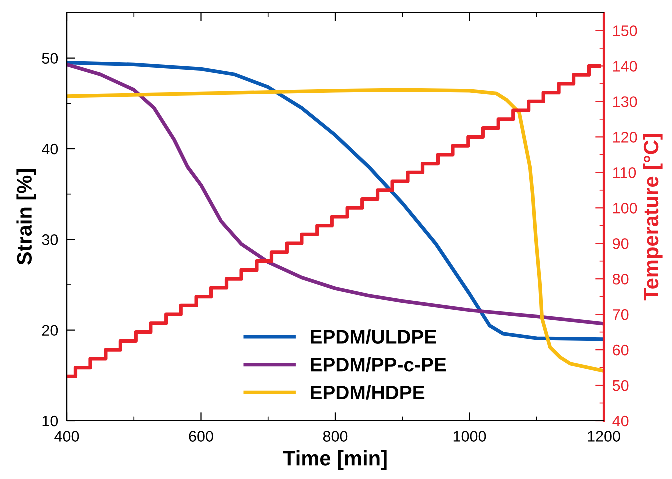 The height and width of the screenshot is (479, 672). What do you see at coordinates (50, 58) in the screenshot?
I see `y-tick-label: 50` at bounding box center [50, 58].